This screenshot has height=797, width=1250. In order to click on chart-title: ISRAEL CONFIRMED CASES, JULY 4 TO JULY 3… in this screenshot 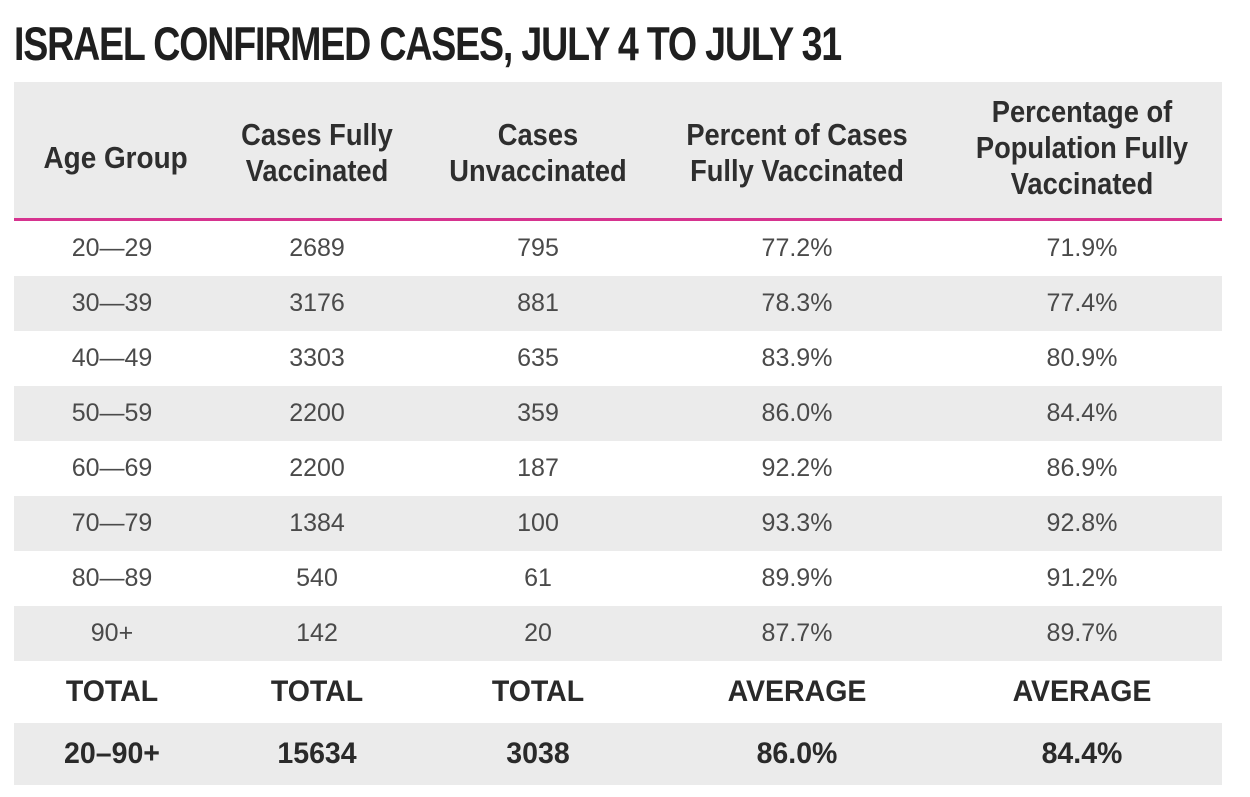, I will do `click(428, 43)`.